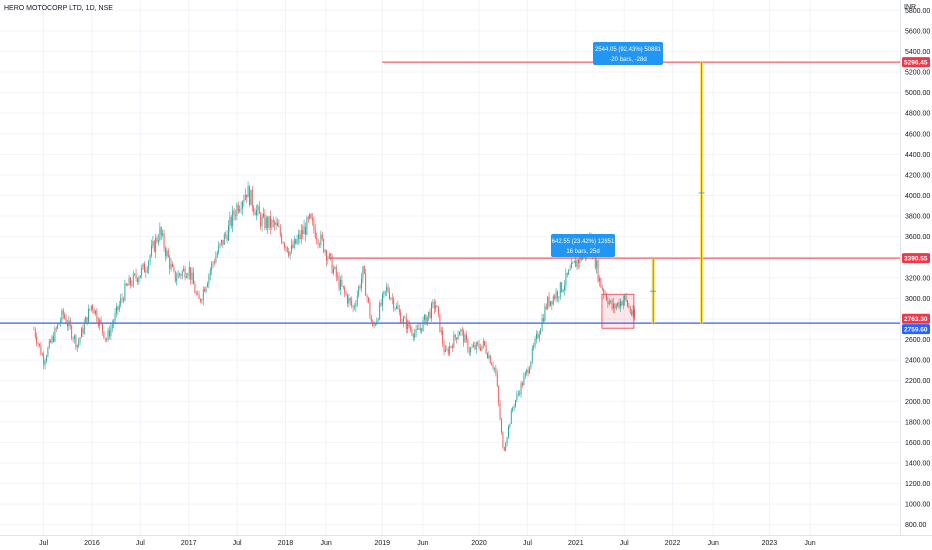 Image resolution: width=932 pixels, height=550 pixels. Describe the element at coordinates (237, 543) in the screenshot. I see `x-tick-label: Jul` at that location.